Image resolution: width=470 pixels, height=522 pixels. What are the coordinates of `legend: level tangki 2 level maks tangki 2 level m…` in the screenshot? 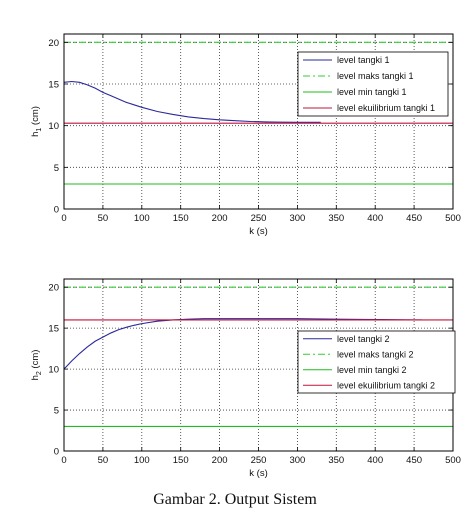 It's located at (376, 362).